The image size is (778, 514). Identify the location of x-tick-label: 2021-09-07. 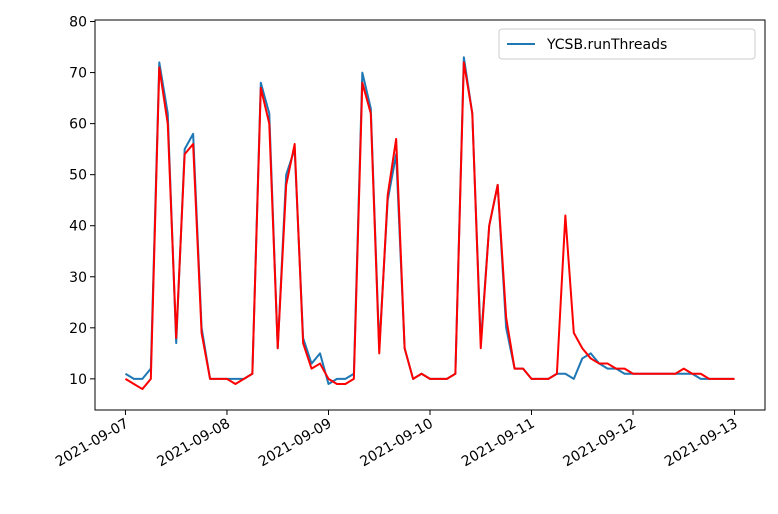
(92, 443).